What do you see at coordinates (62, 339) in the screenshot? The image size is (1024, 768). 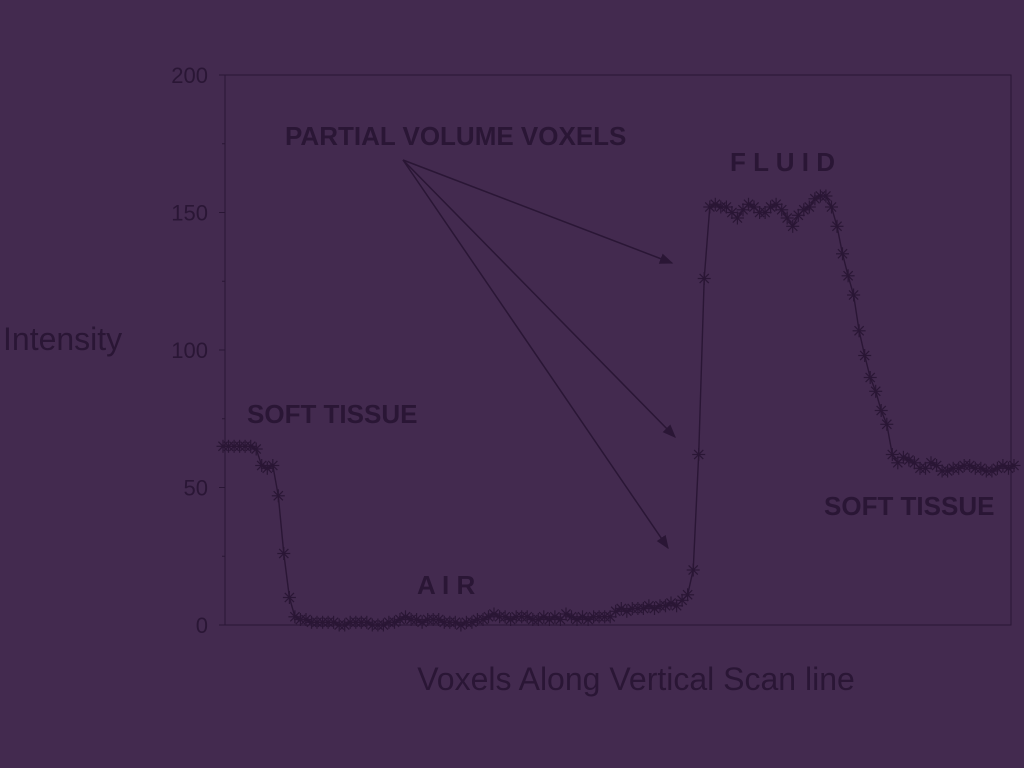 I see `y-axis-title: Intensity` at bounding box center [62, 339].